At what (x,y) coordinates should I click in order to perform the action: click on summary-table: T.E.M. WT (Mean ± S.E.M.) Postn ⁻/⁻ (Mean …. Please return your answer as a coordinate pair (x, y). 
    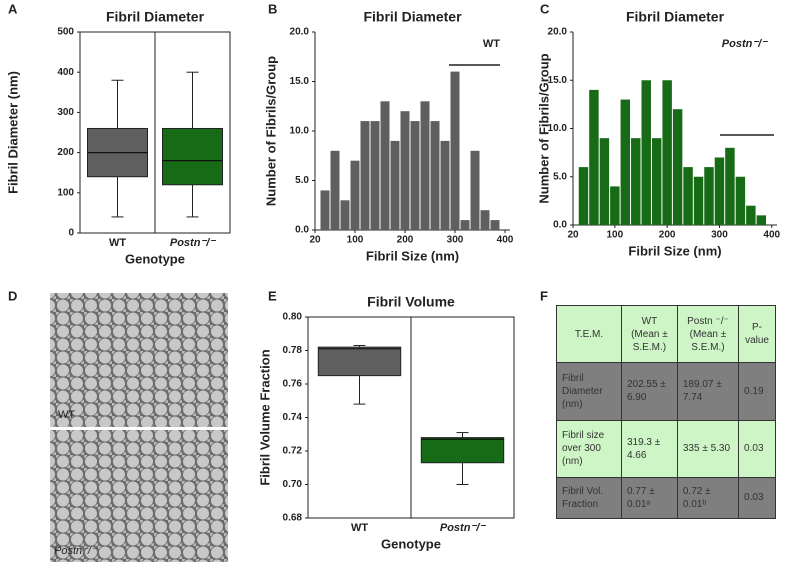
    Looking at the image, I should click on (666, 412).